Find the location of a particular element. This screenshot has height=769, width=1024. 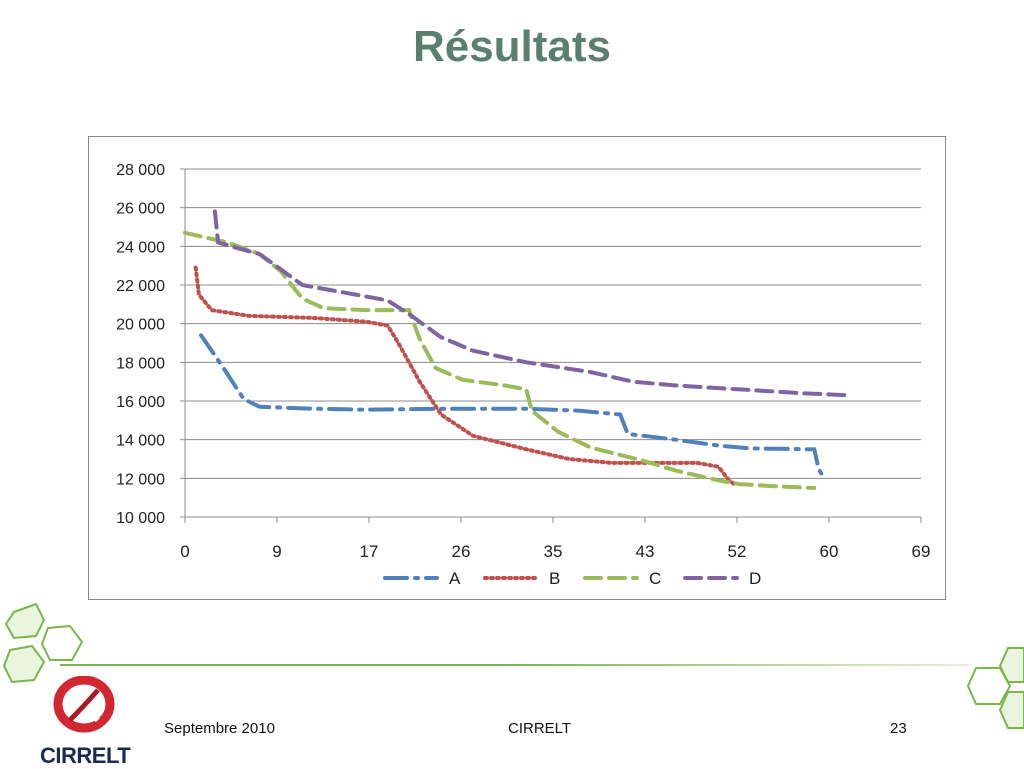

y-tick-label: 18 000 is located at coordinates (140, 363).